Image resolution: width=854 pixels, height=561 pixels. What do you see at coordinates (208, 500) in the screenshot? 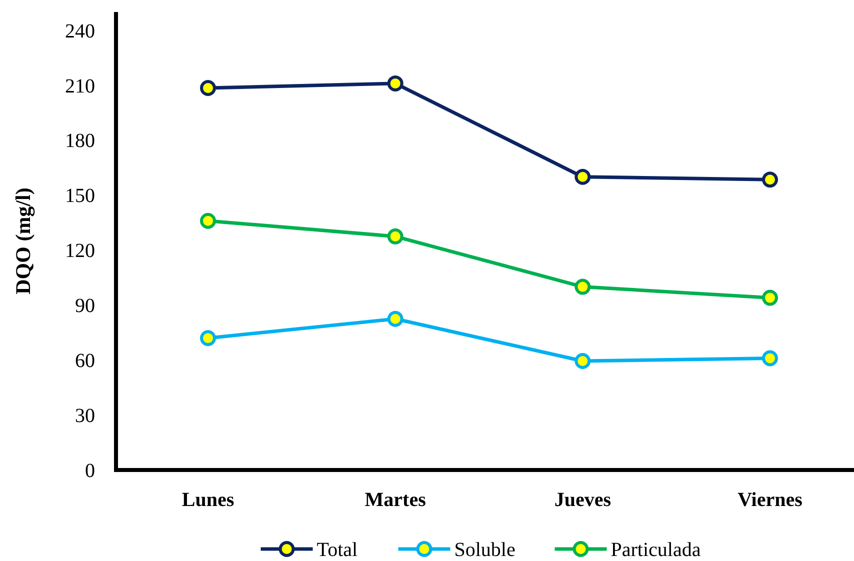
I see `x-tick-label: Lunes` at bounding box center [208, 500].